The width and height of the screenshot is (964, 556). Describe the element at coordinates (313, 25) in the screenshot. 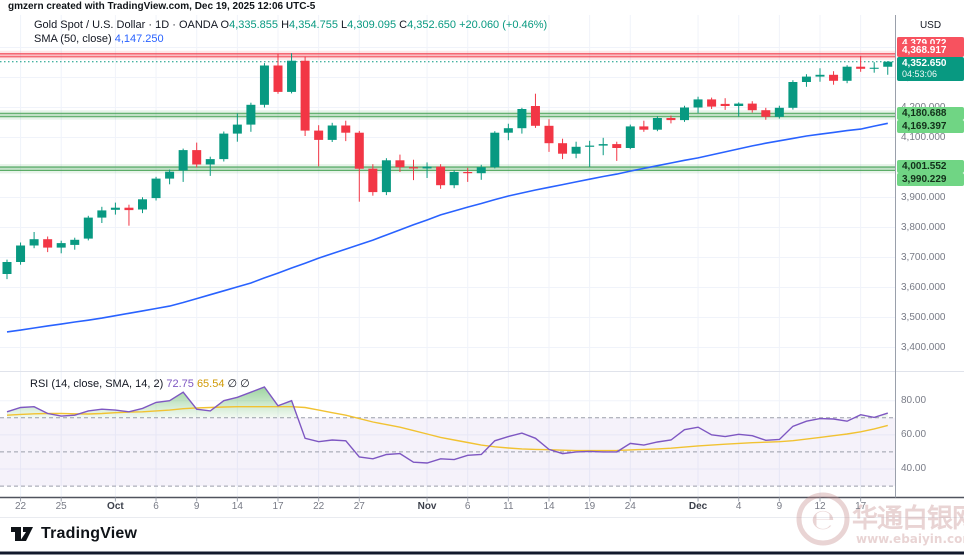

I see `high-value: 4,354.755` at that location.